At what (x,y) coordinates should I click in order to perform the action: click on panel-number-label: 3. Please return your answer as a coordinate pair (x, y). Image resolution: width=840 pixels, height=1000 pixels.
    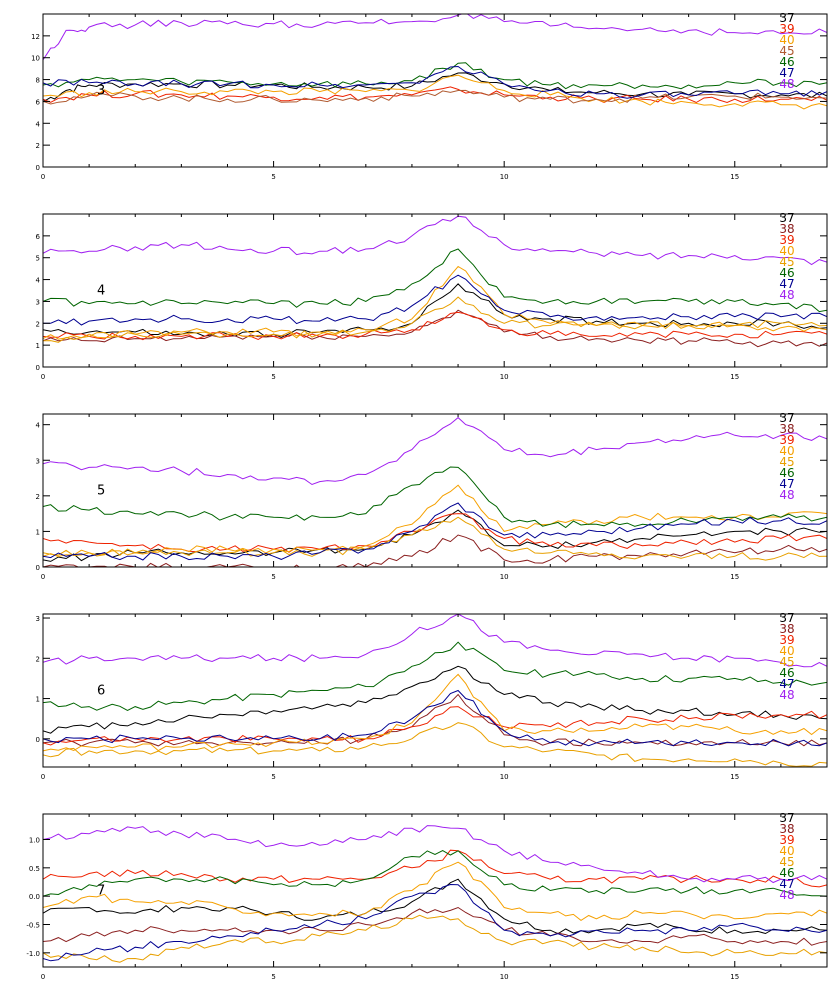
    Looking at the image, I should click on (101, 91).